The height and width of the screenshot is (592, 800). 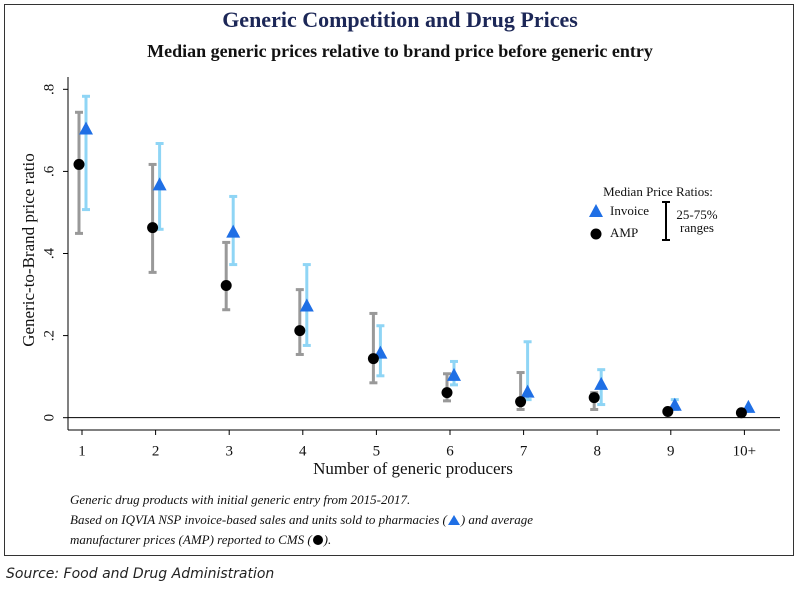 I want to click on legend-range-label: 25-75%, so click(x=696, y=214).